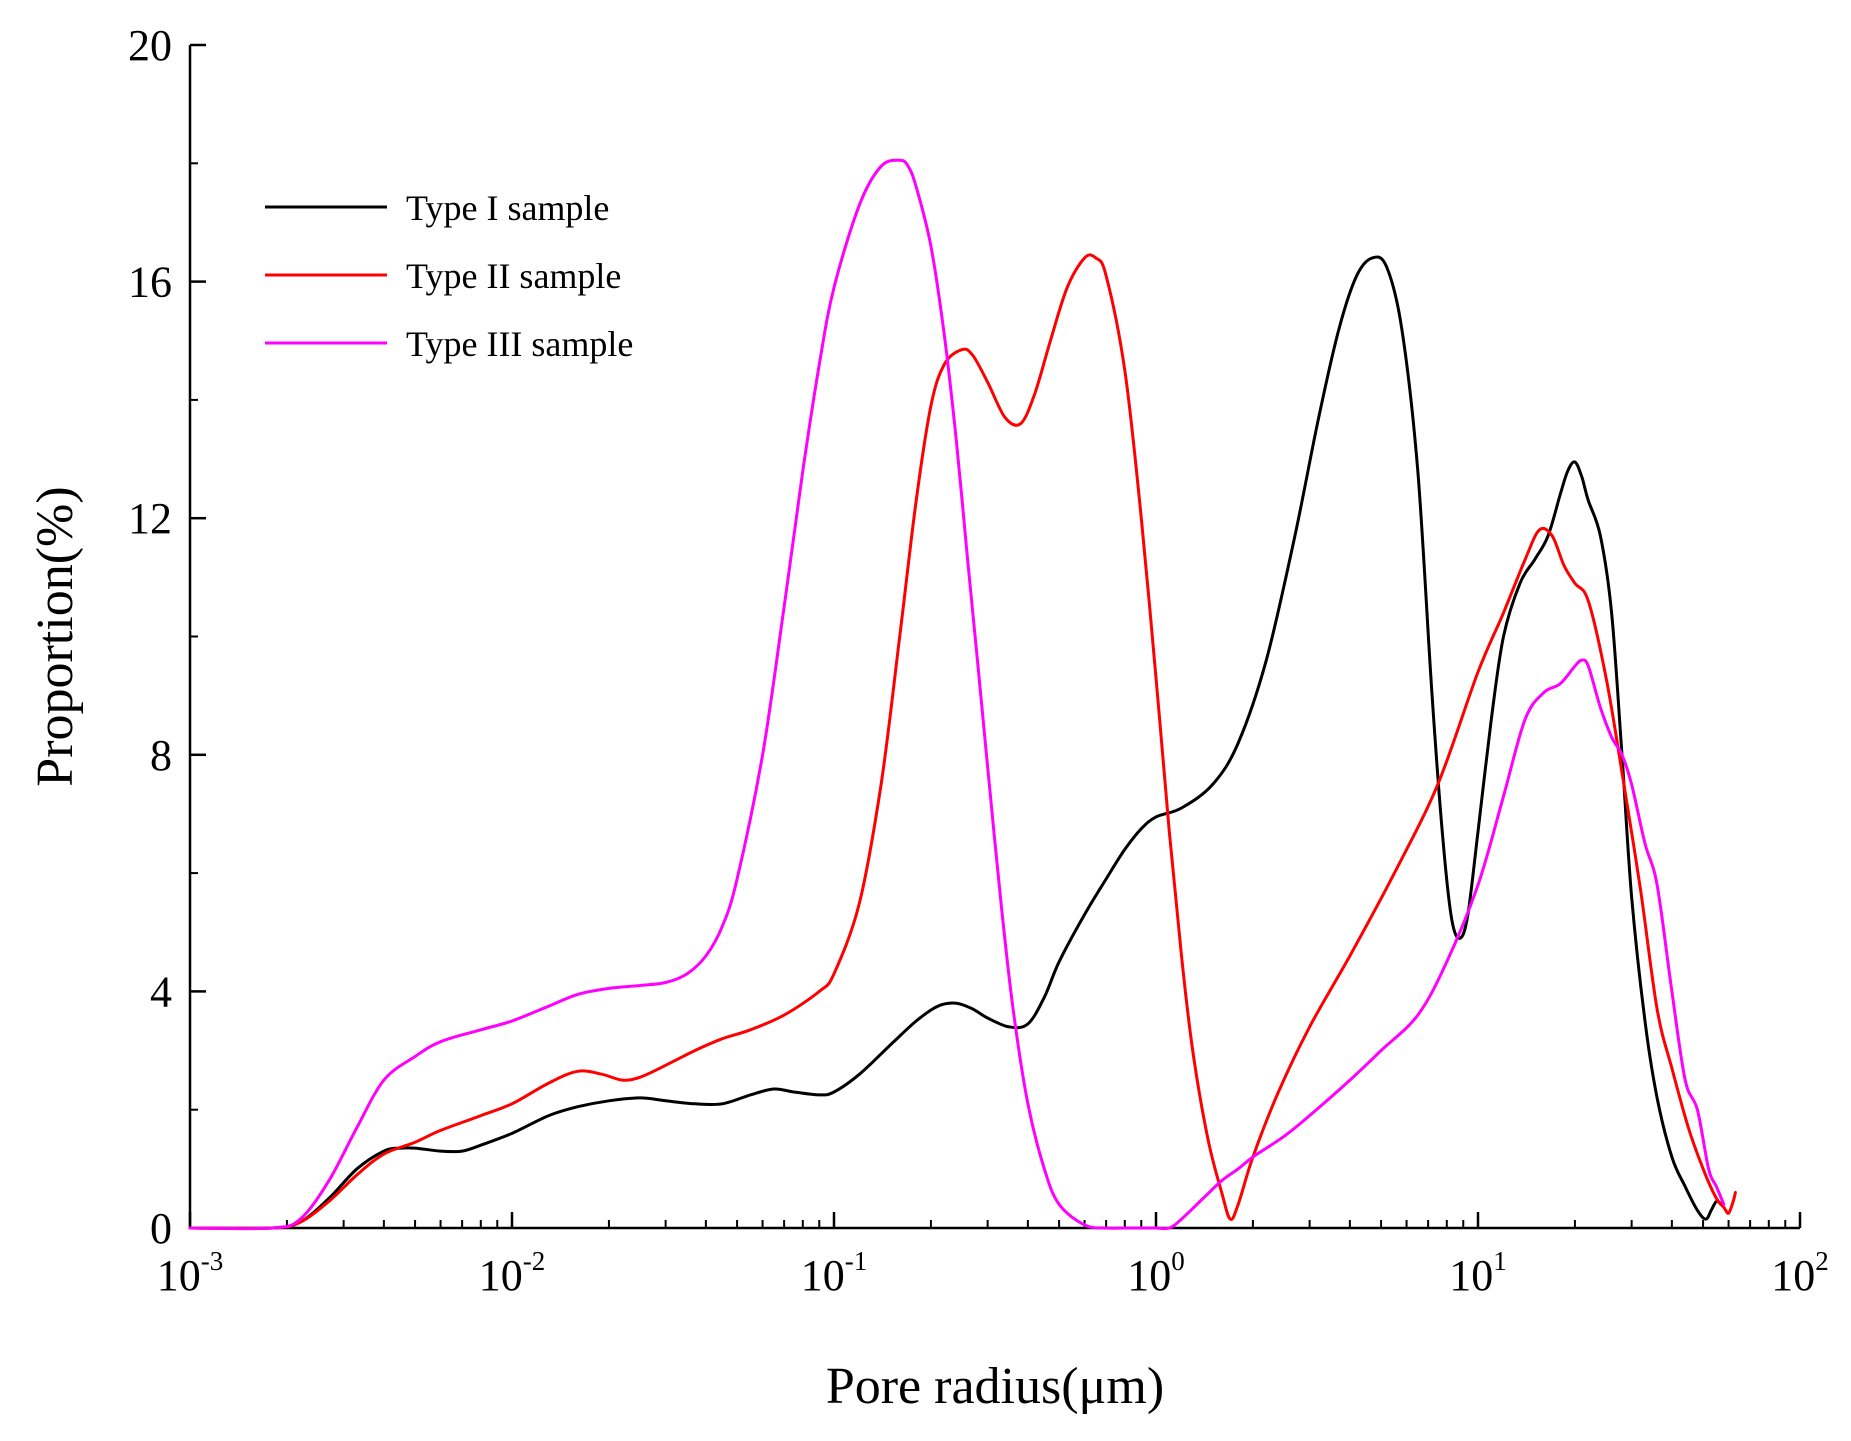  What do you see at coordinates (513, 276) in the screenshot?
I see `legend-label-2: Type II sample` at bounding box center [513, 276].